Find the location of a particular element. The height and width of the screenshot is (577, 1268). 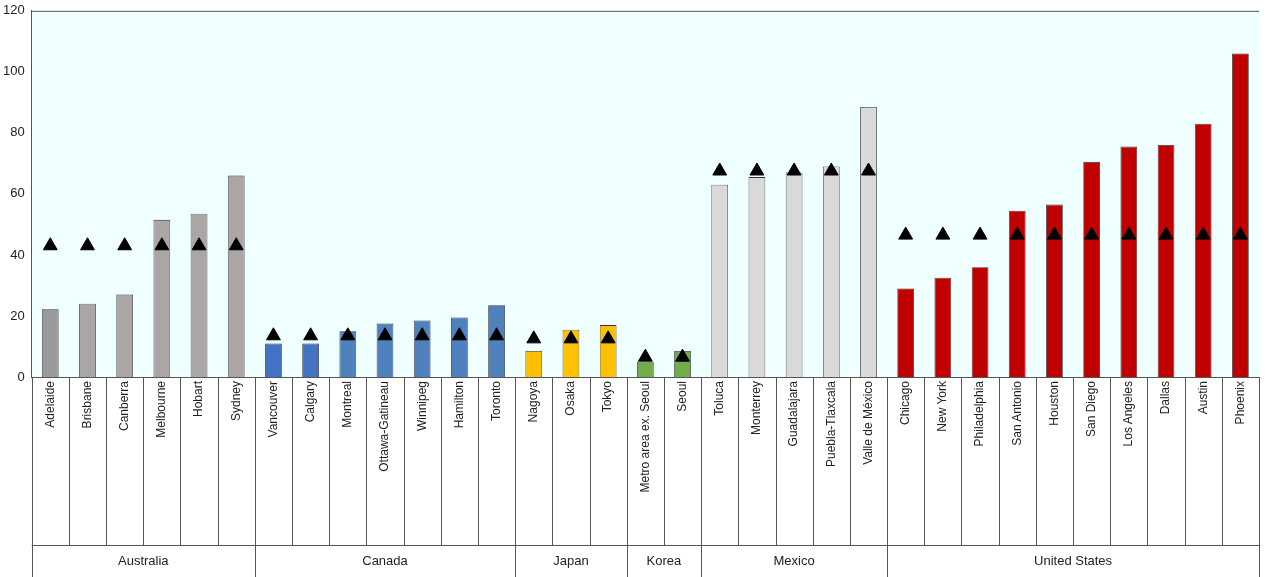

text: Mexico is located at coordinates (794, 560).